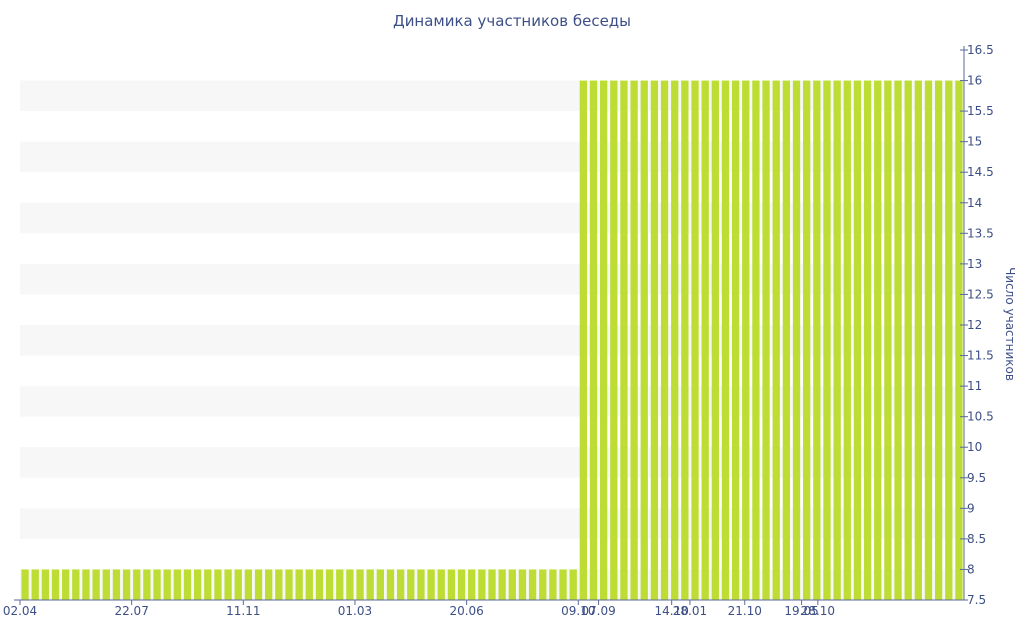 Image resolution: width=1024 pixels, height=640 pixels. Describe the element at coordinates (980, 356) in the screenshot. I see `y-tick-label: 11.5` at that location.